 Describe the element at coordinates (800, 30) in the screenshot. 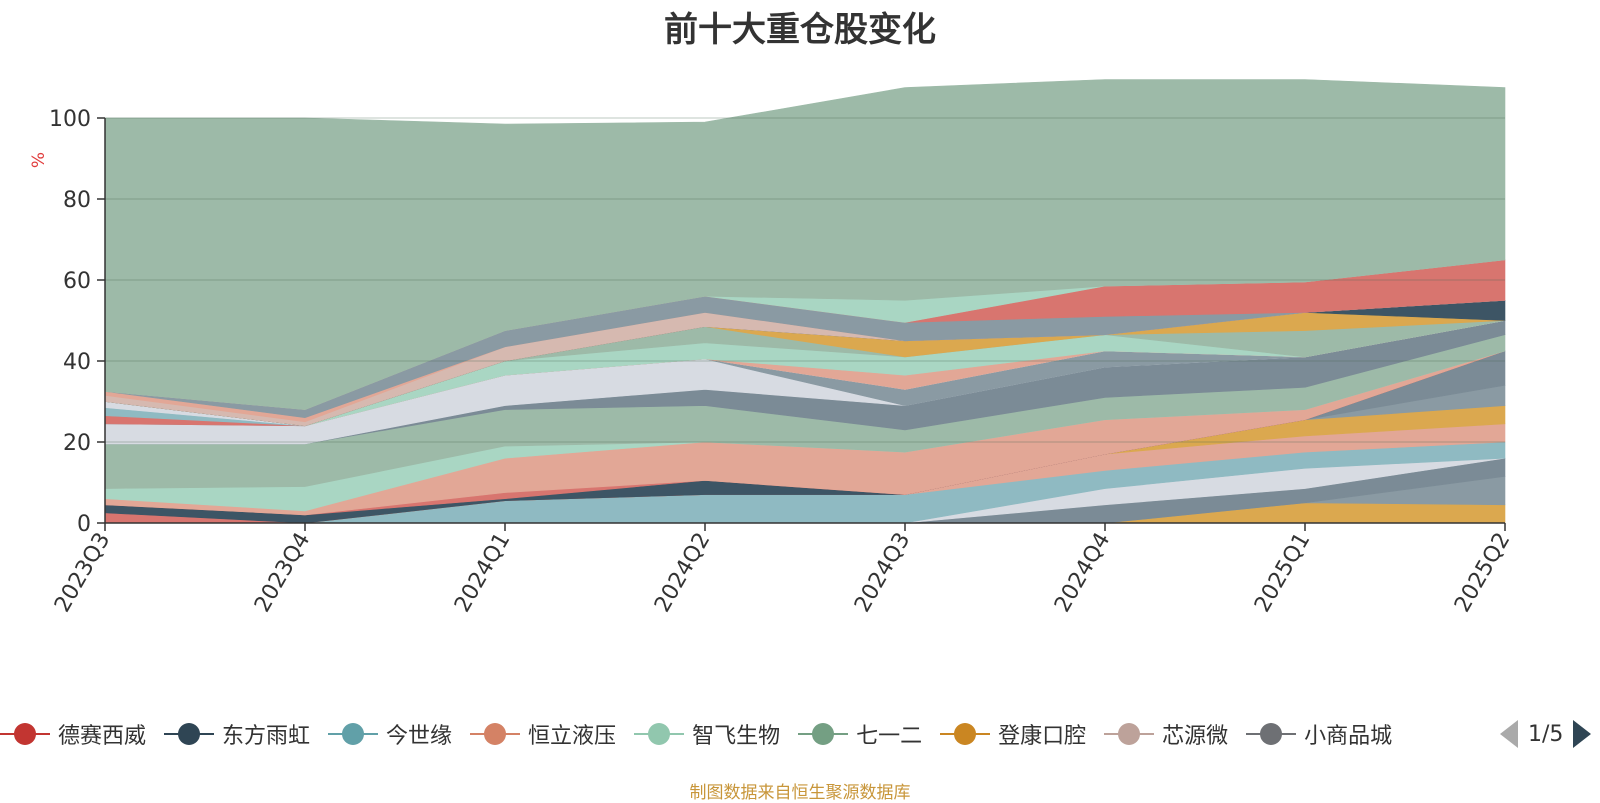

I see `chart-title: 前十大重仓股变化` at that location.